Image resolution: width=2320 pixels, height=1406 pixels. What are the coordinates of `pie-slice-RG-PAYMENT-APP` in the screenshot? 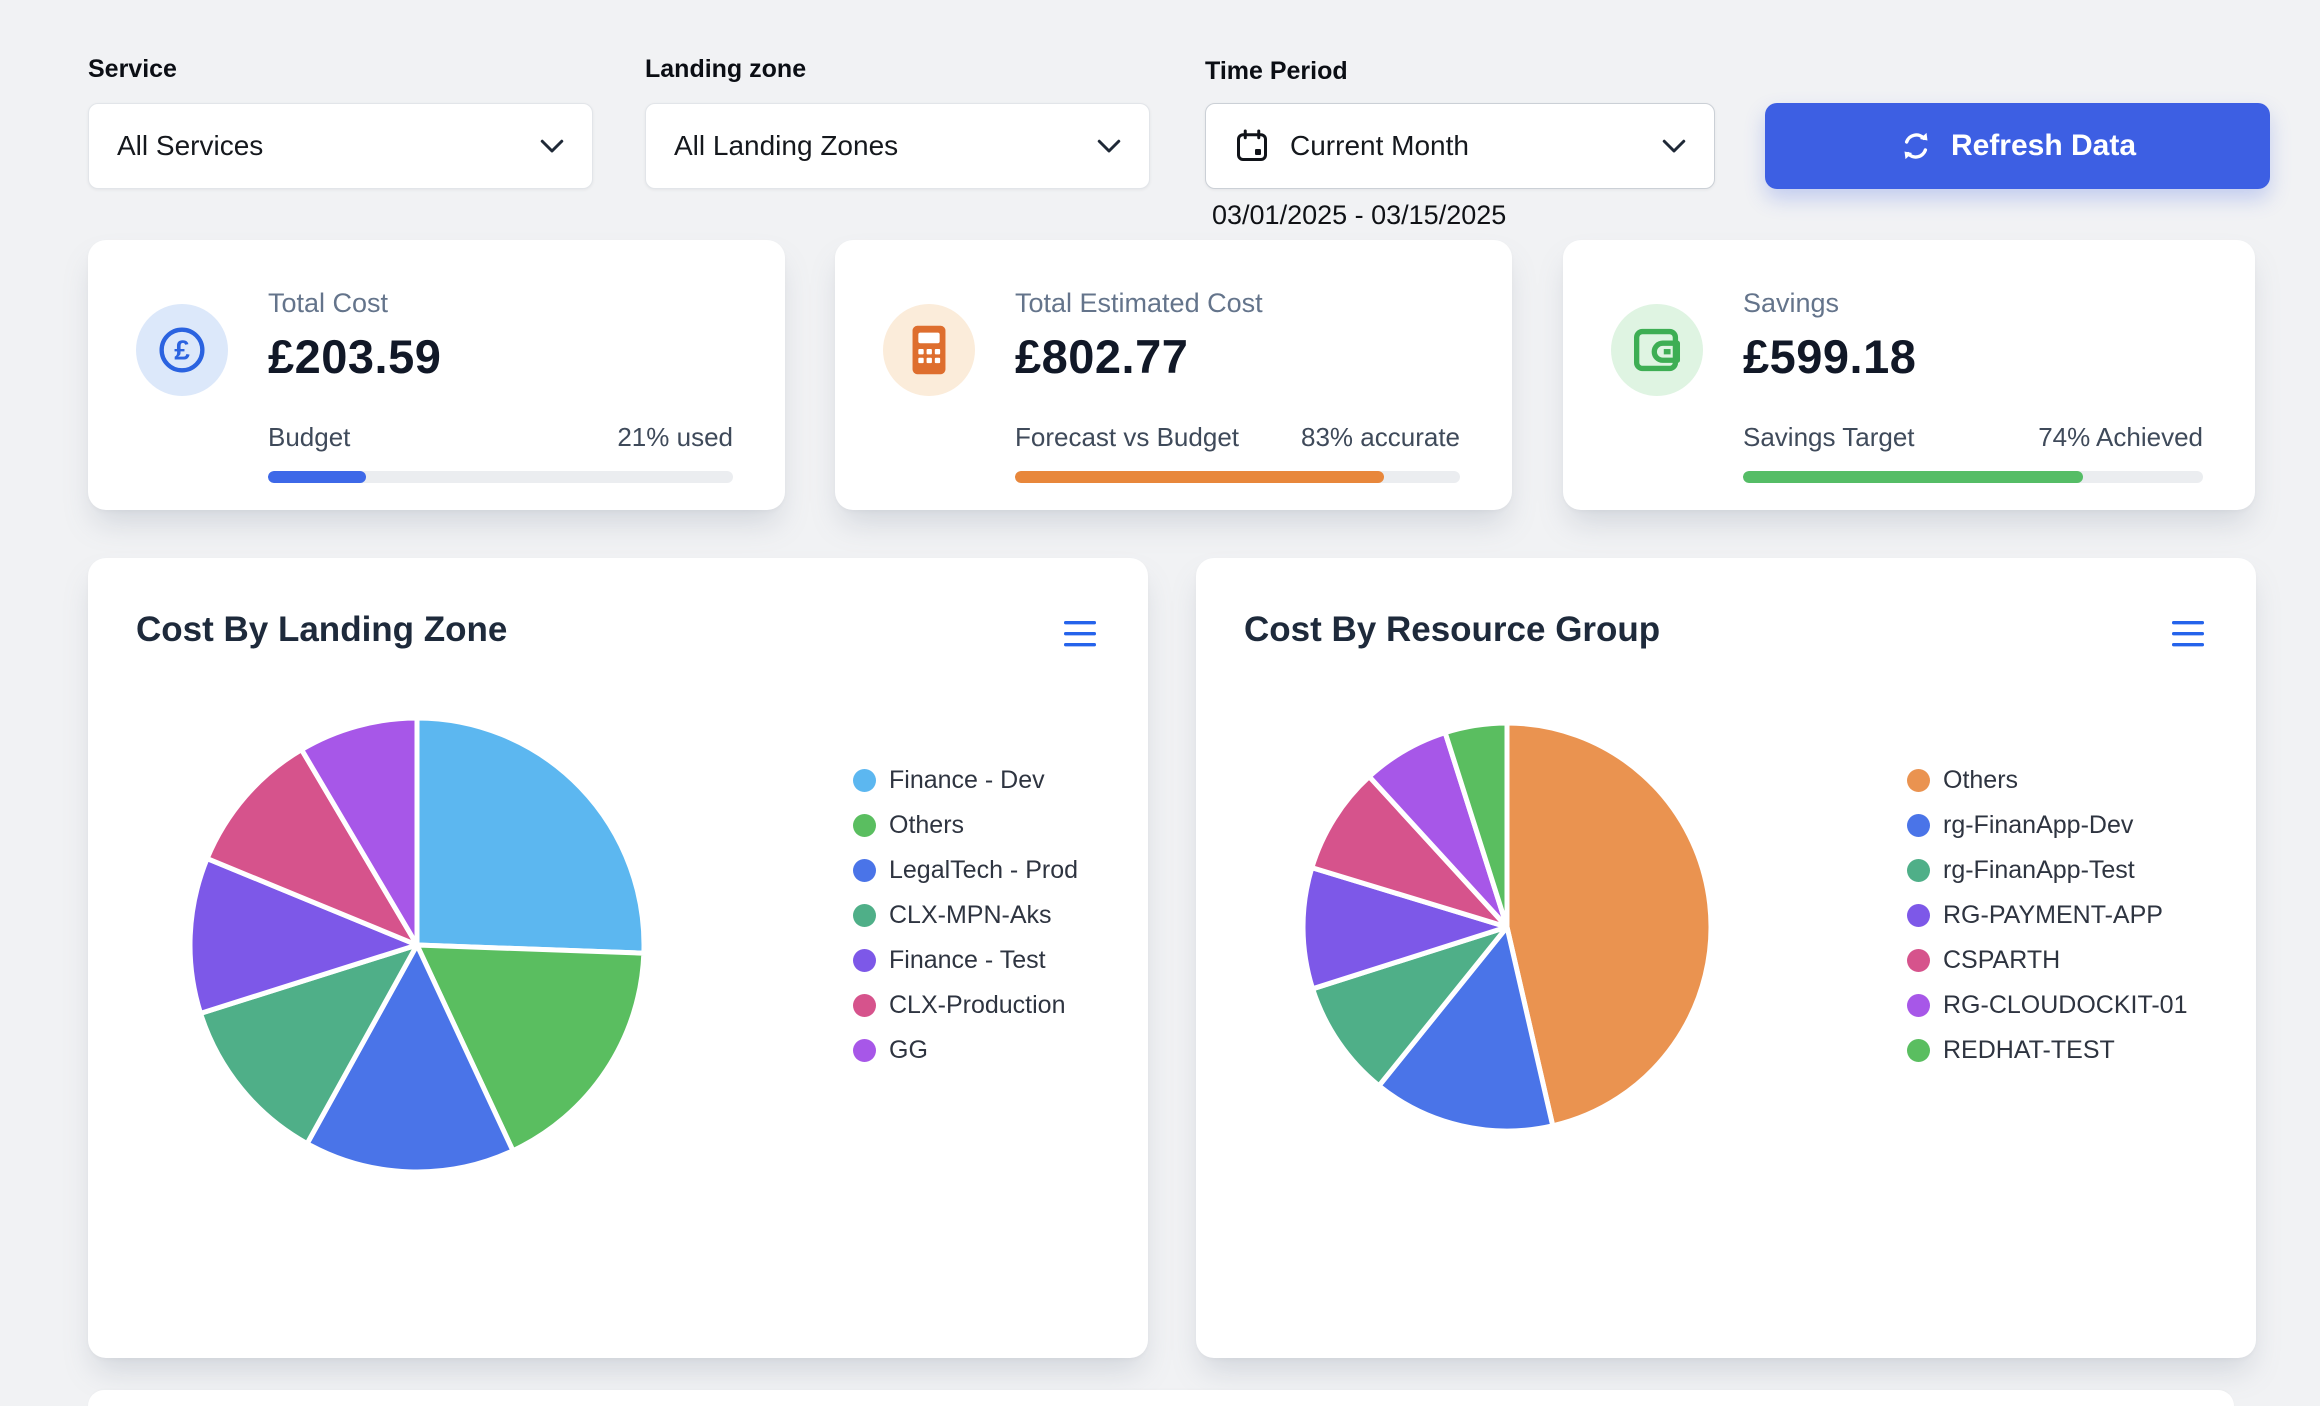 It's located at (1405, 928).